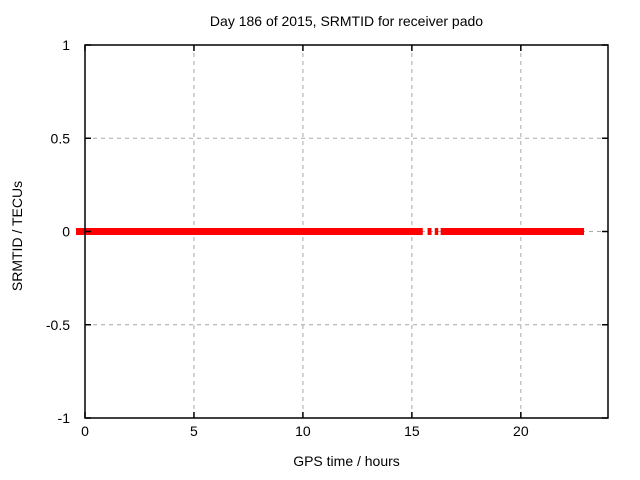 The image size is (640, 480). Describe the element at coordinates (61, 138) in the screenshot. I see `y-tick-label: 0.5` at that location.